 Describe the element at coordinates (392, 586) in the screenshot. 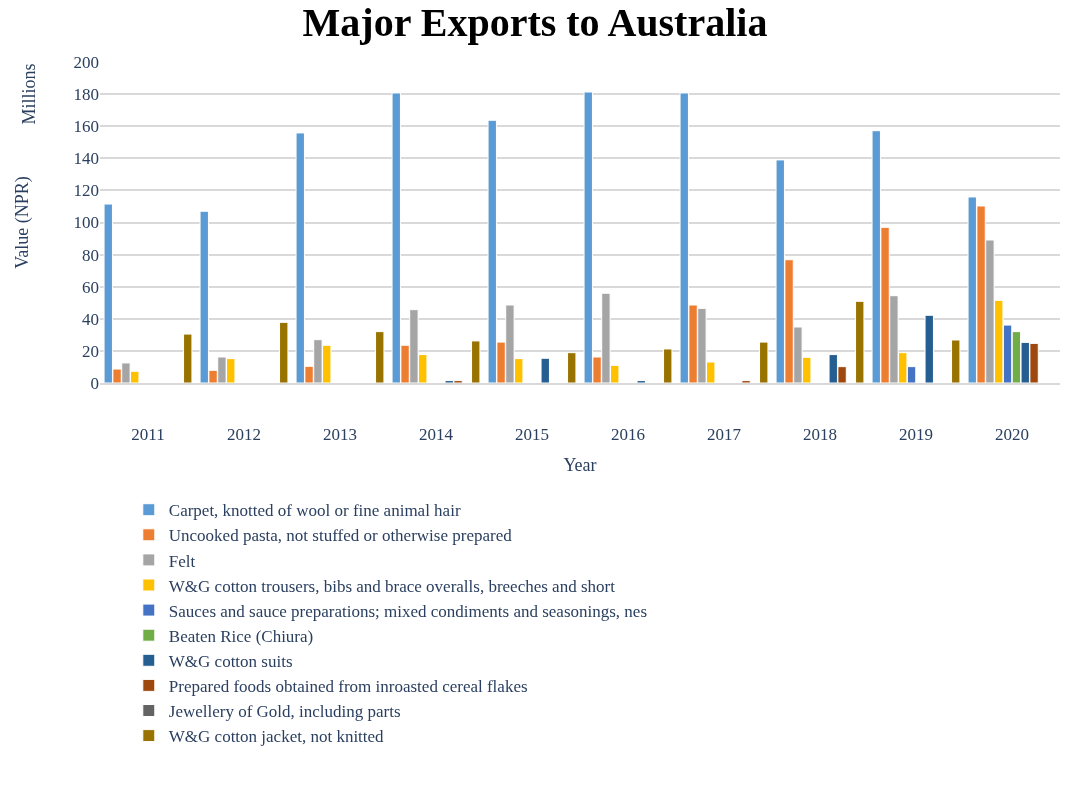

I see `legend-label: W&G cotton trousers, bibs and brace overalls, breeches and short` at that location.